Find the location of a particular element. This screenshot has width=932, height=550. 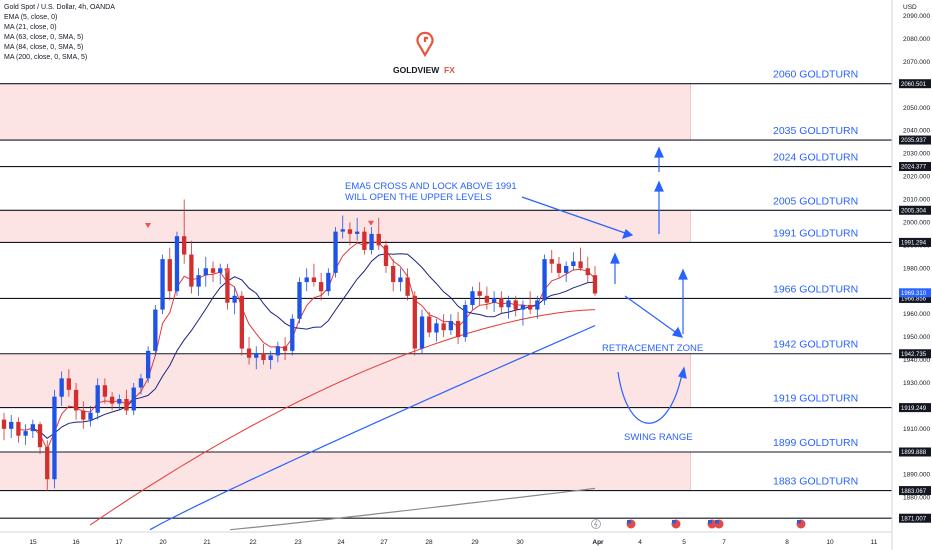

level-label: 1942 GOLDTURN is located at coordinates (815, 345).